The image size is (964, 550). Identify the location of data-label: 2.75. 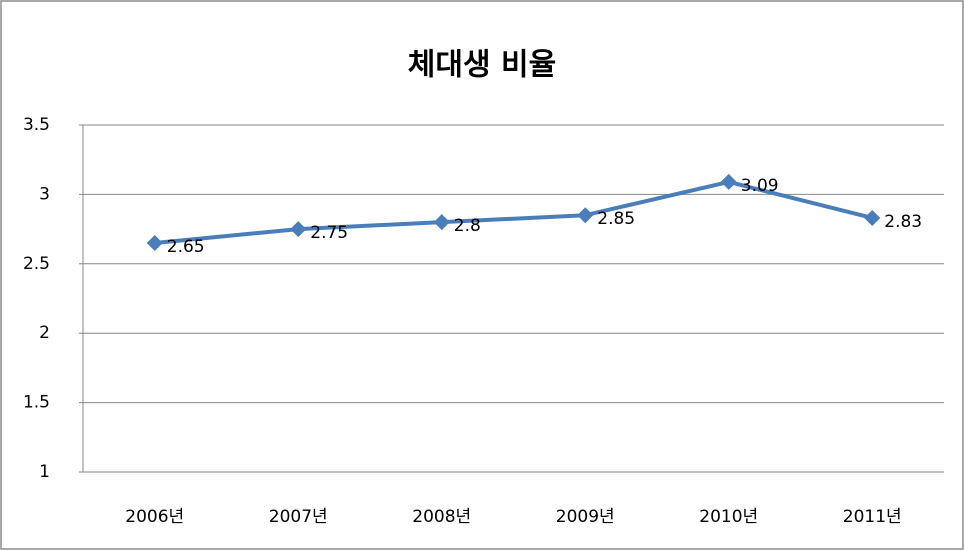
(329, 233).